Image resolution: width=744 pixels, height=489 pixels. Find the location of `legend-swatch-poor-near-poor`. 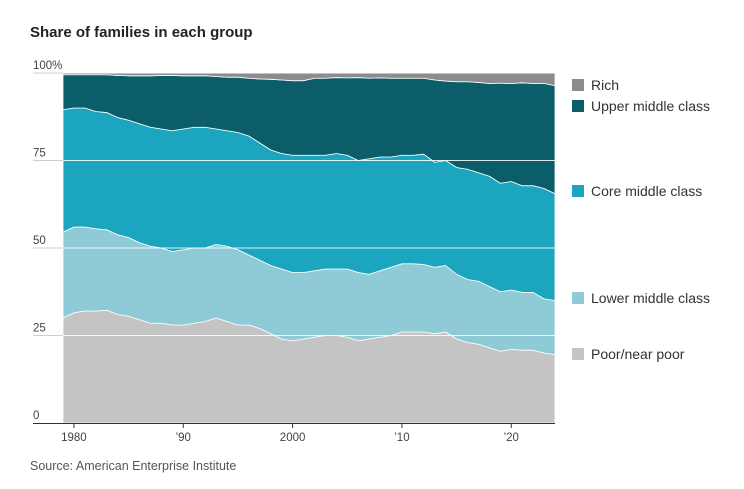

legend-swatch-poor-near-poor is located at coordinates (578, 354).